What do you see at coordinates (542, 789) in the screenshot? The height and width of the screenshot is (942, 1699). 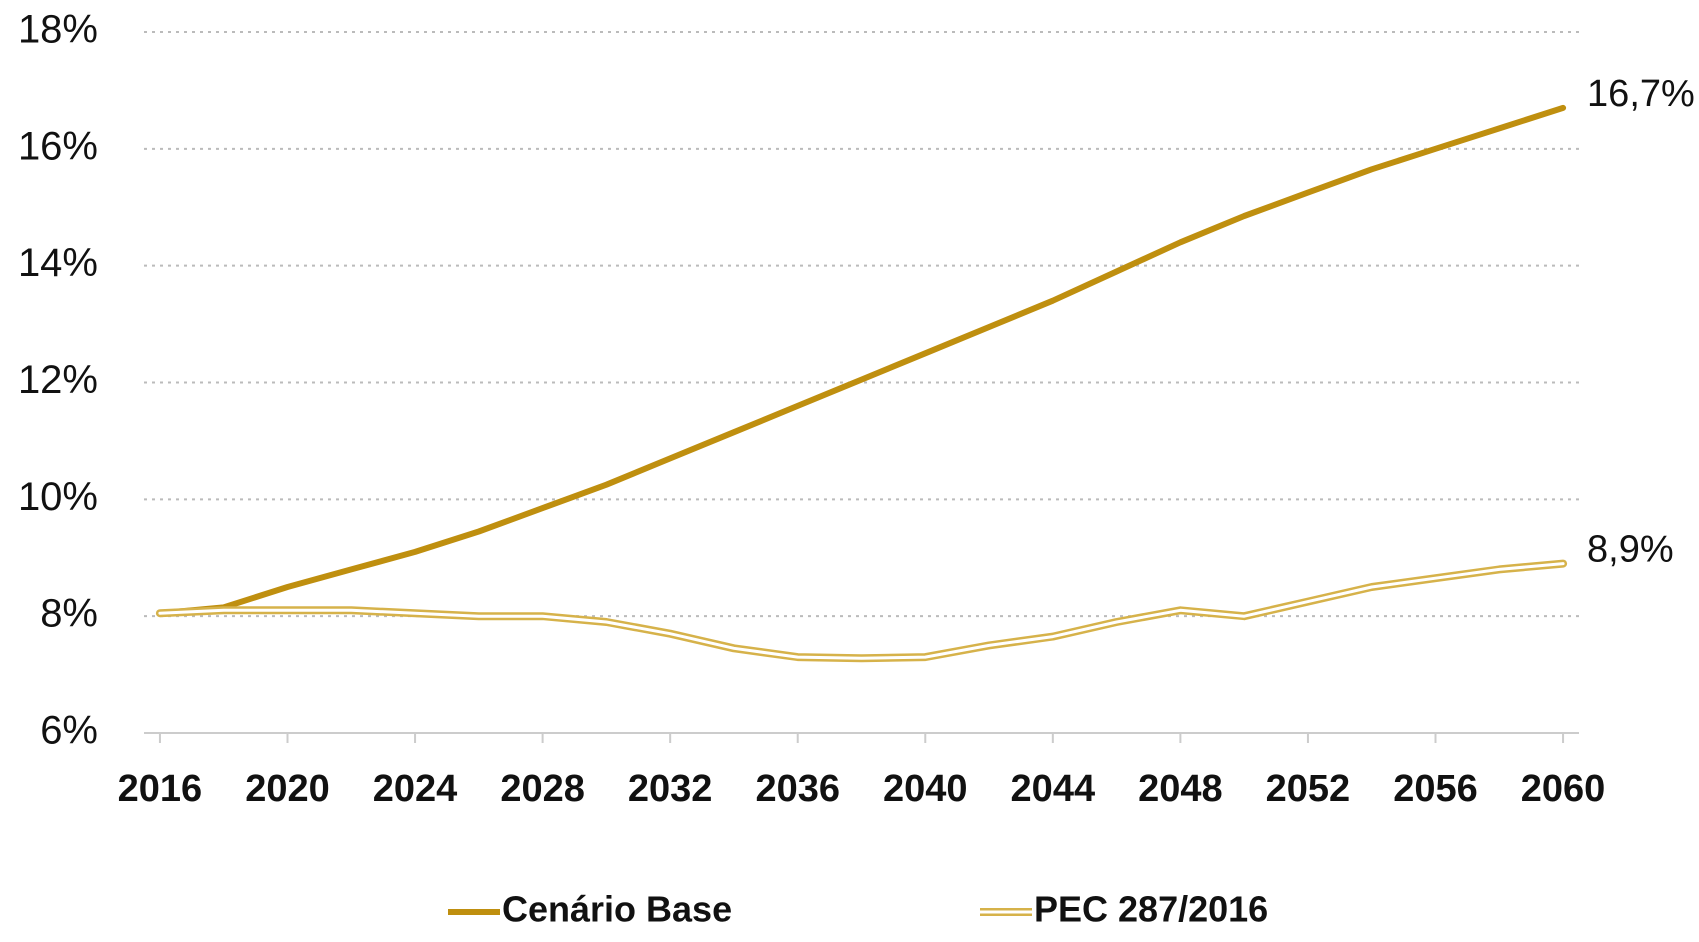 I see `x-tick-label: 2028` at bounding box center [542, 789].